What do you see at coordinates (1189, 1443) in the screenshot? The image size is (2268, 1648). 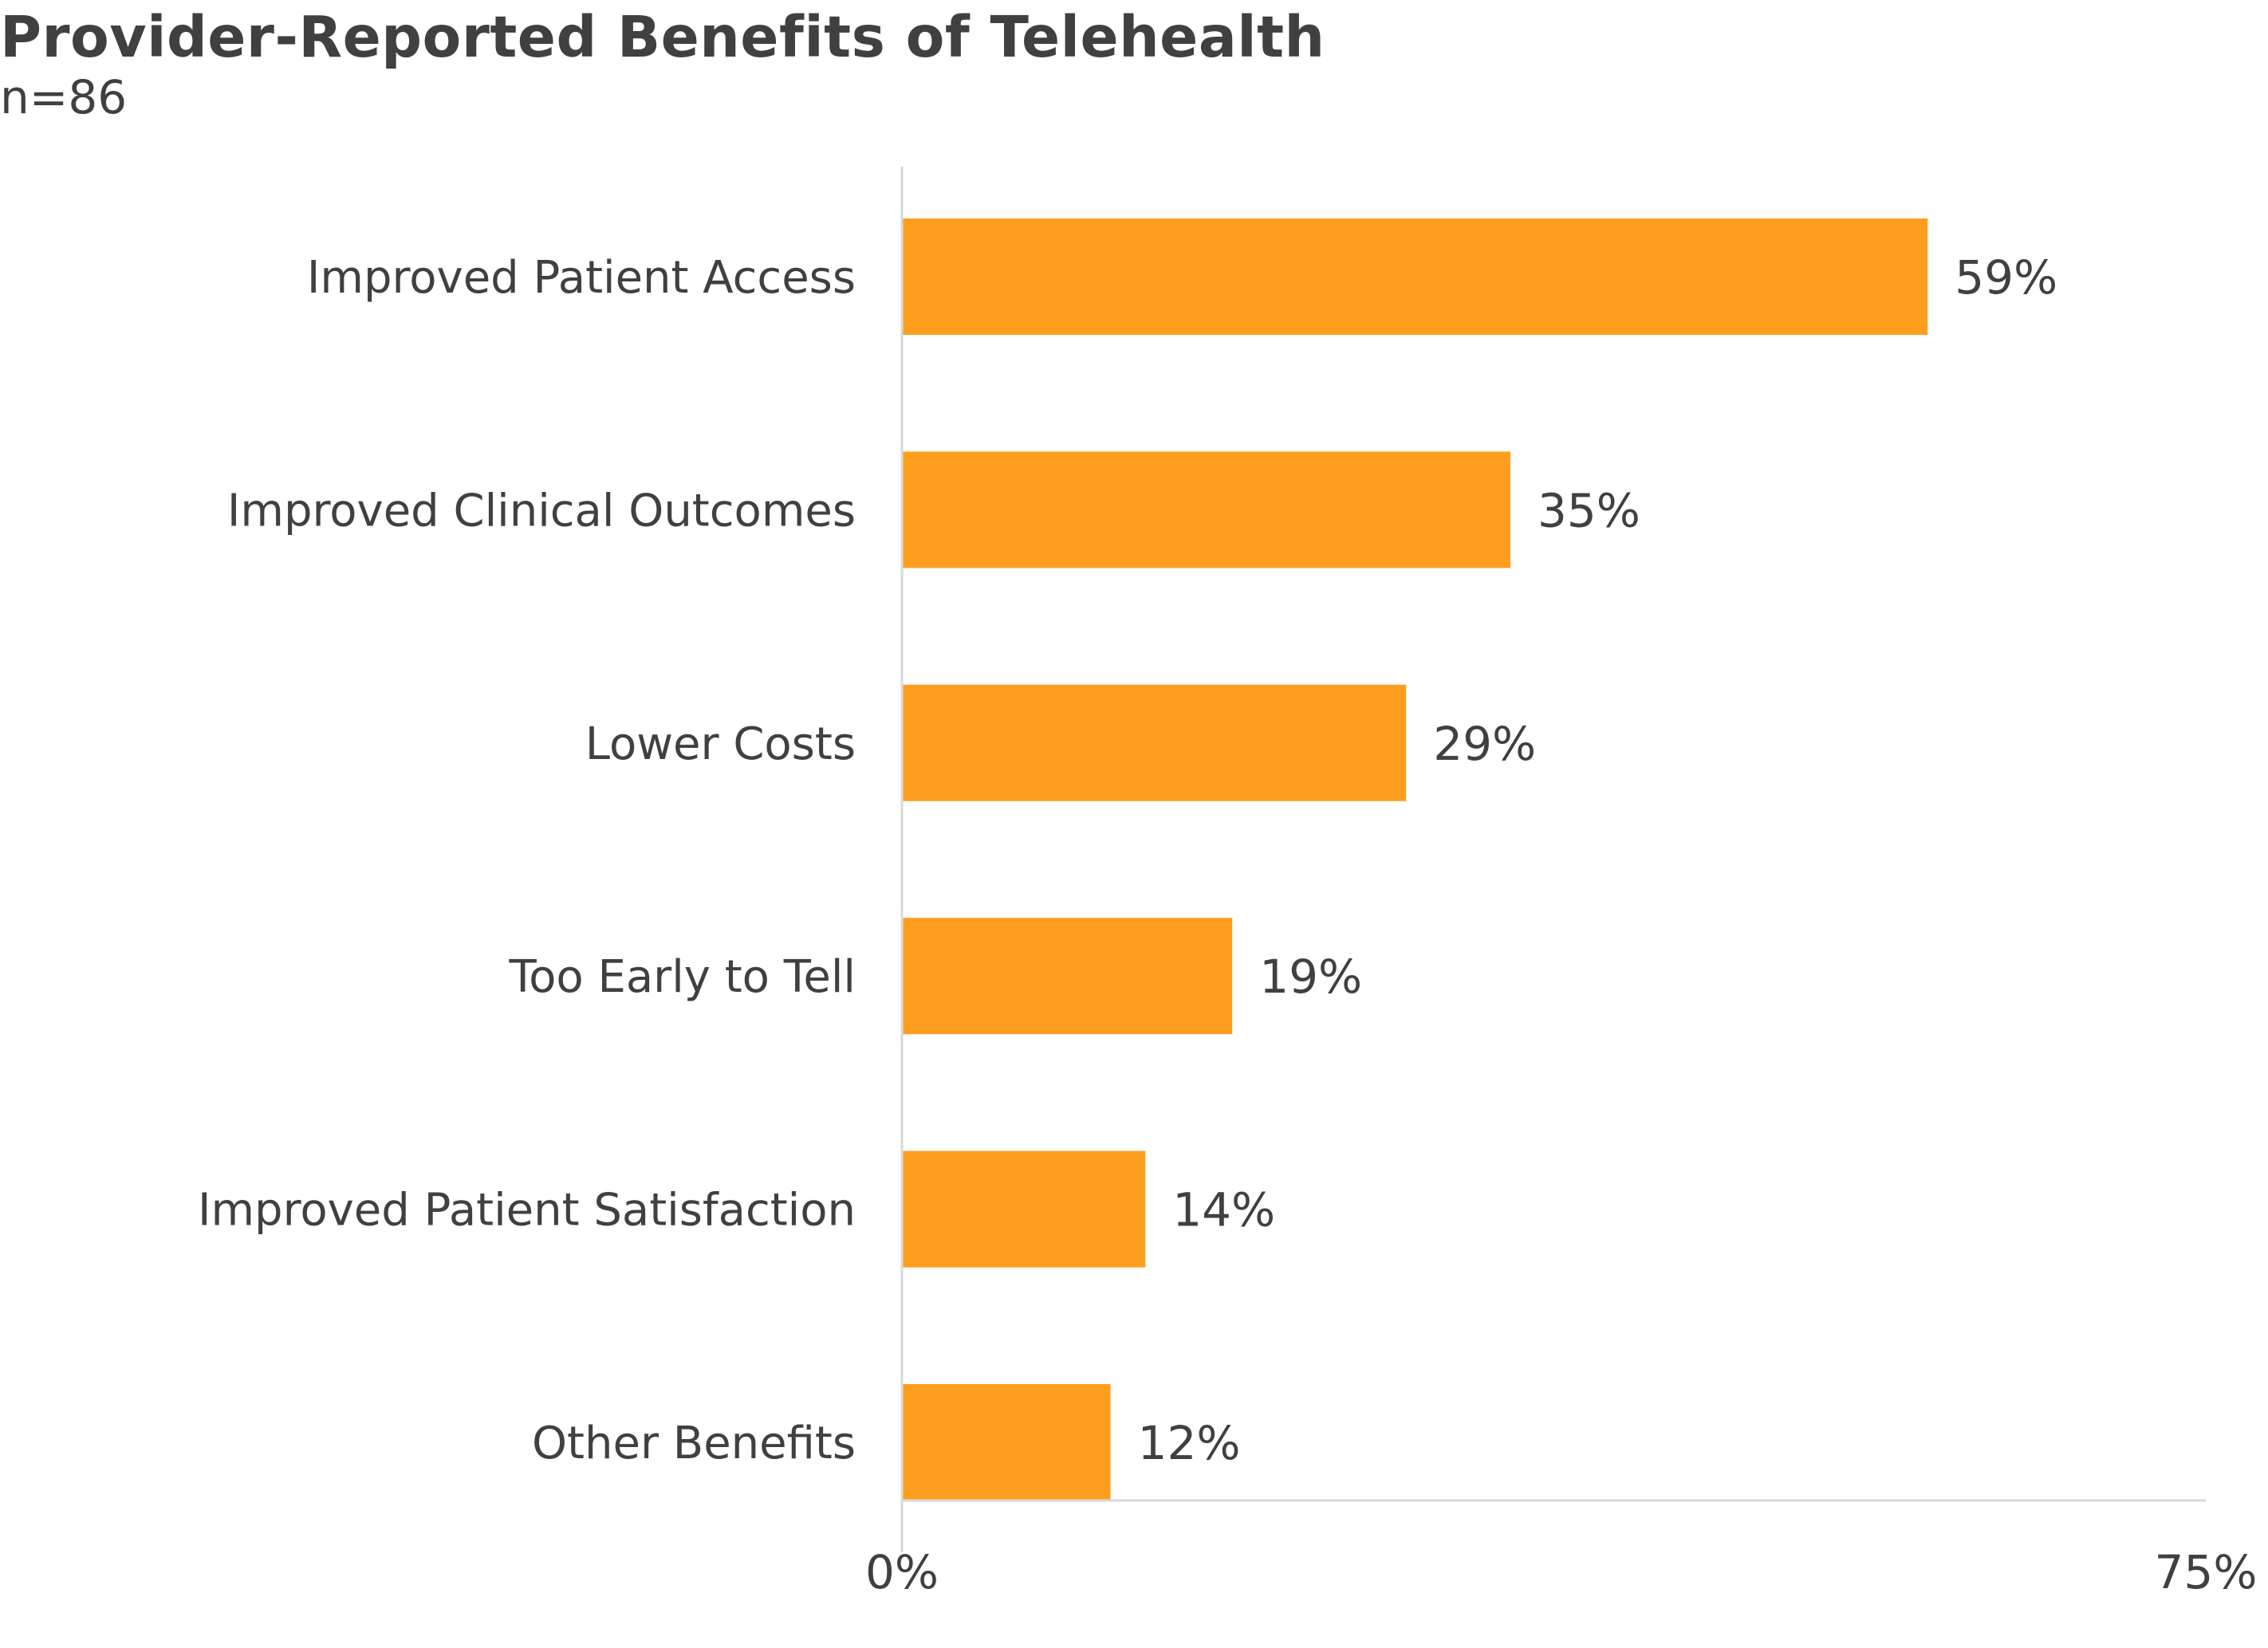 I see `value-label: 12%` at bounding box center [1189, 1443].